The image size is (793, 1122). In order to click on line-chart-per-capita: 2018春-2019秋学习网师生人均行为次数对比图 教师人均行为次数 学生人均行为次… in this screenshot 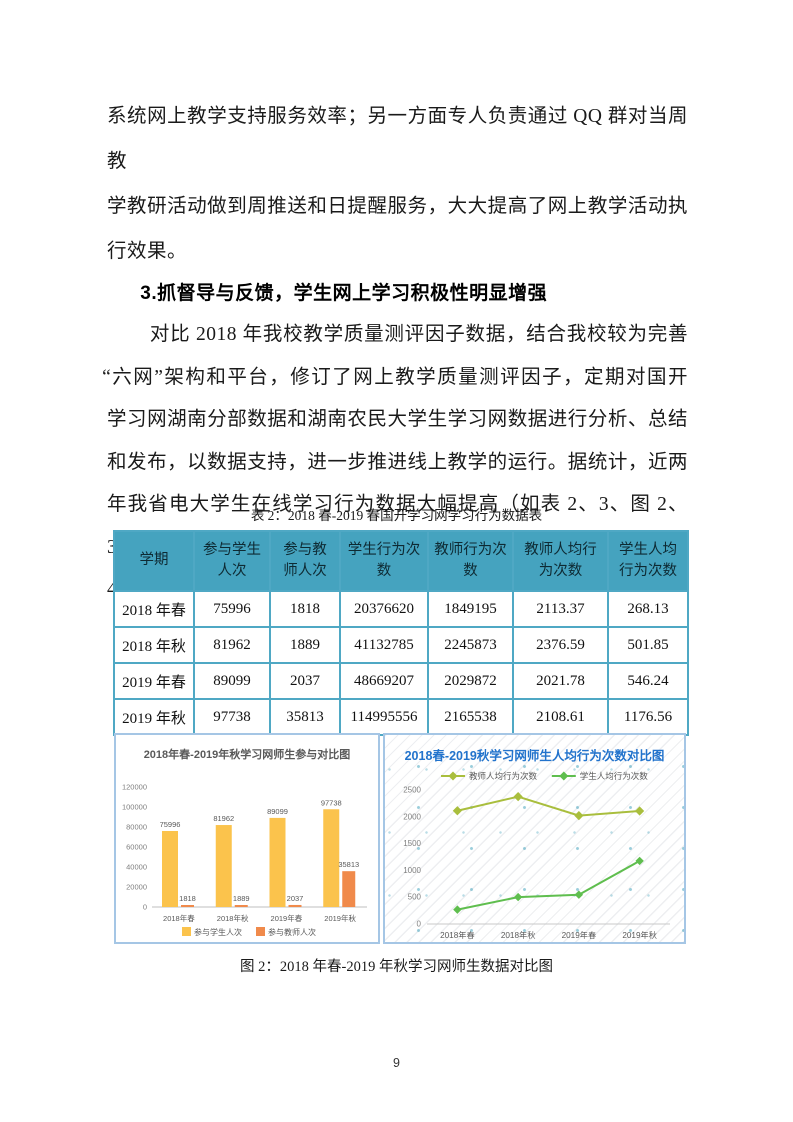, I will do `click(534, 838)`.